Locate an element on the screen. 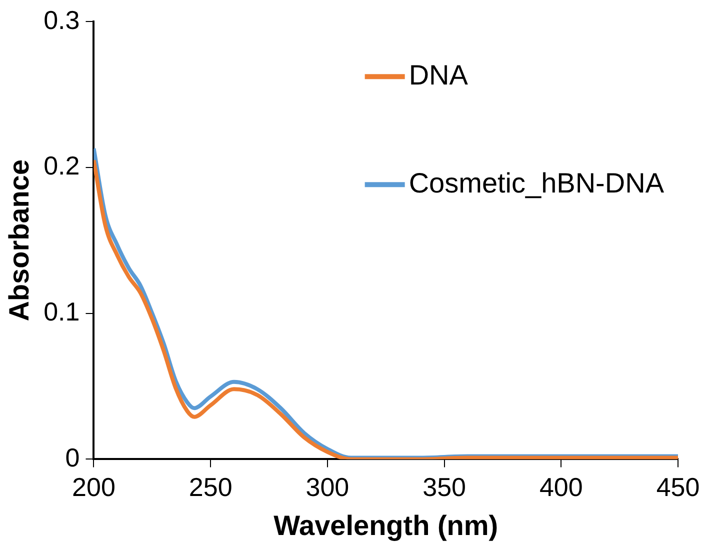 This screenshot has width=708, height=546. x-tick-label: 400 is located at coordinates (561, 487).